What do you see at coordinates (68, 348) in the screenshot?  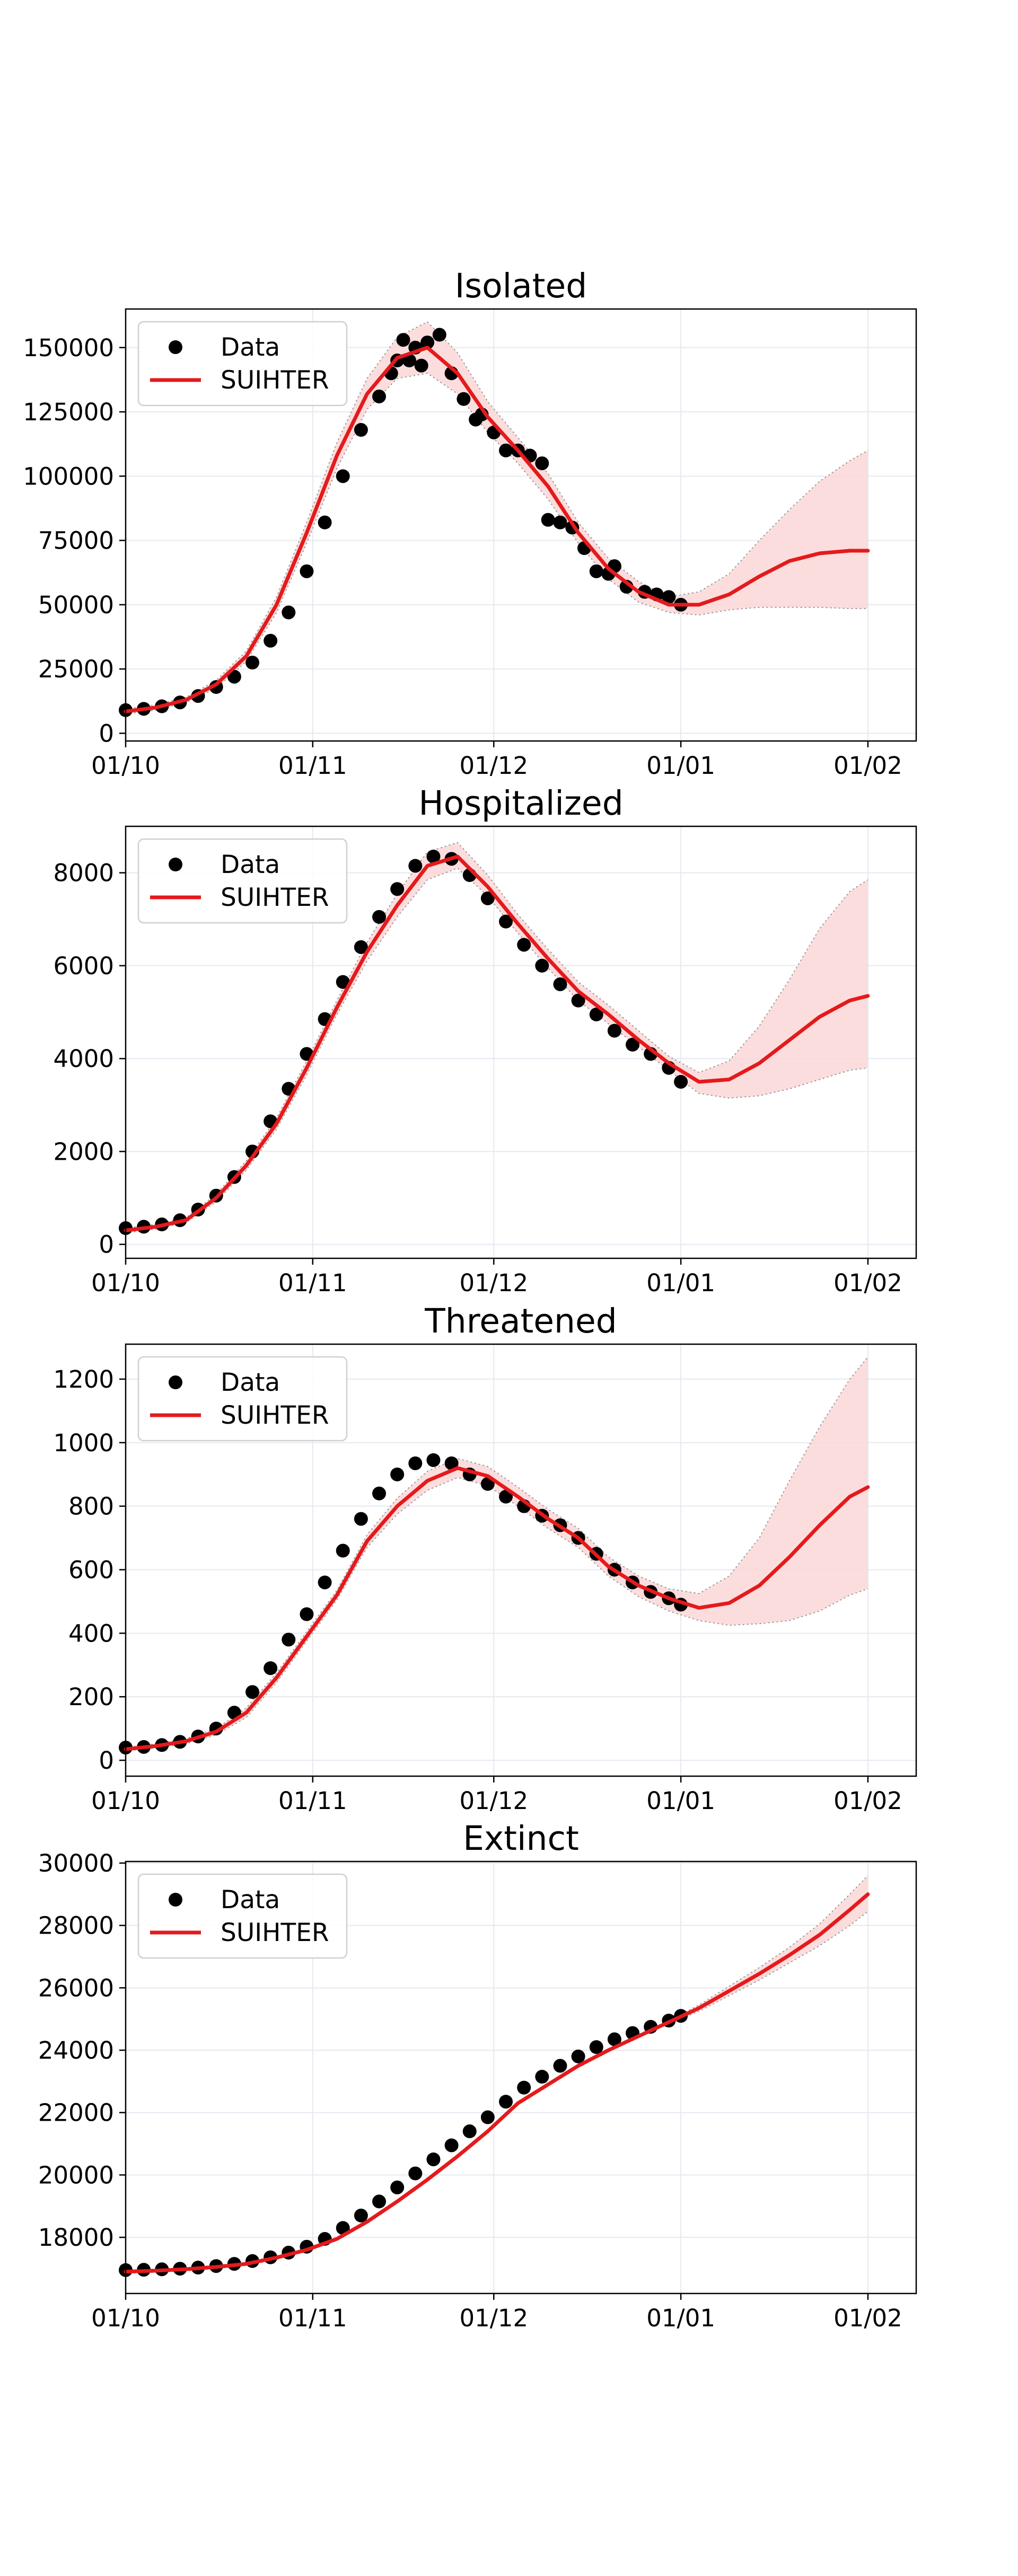 I see `y-tick-label: 150000` at bounding box center [68, 348].